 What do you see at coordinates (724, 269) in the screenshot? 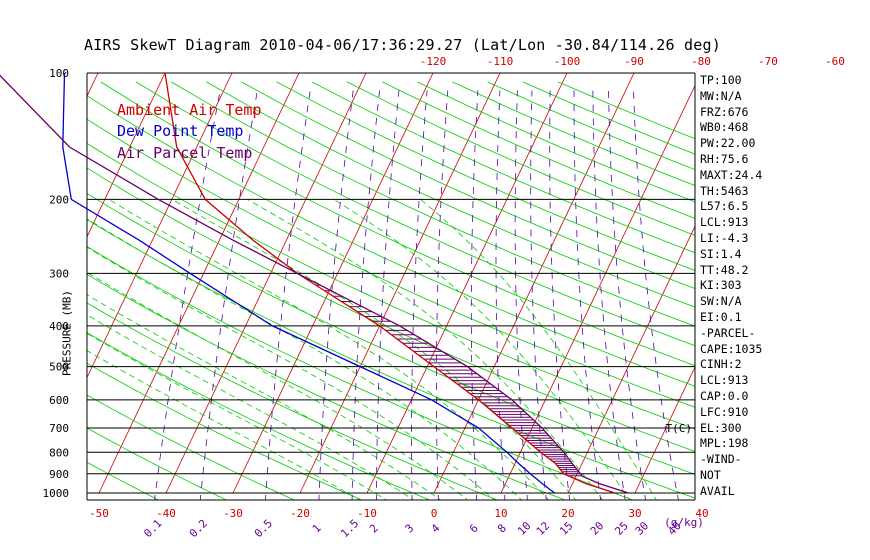
I see `index-item: TT:48.2` at bounding box center [724, 269].